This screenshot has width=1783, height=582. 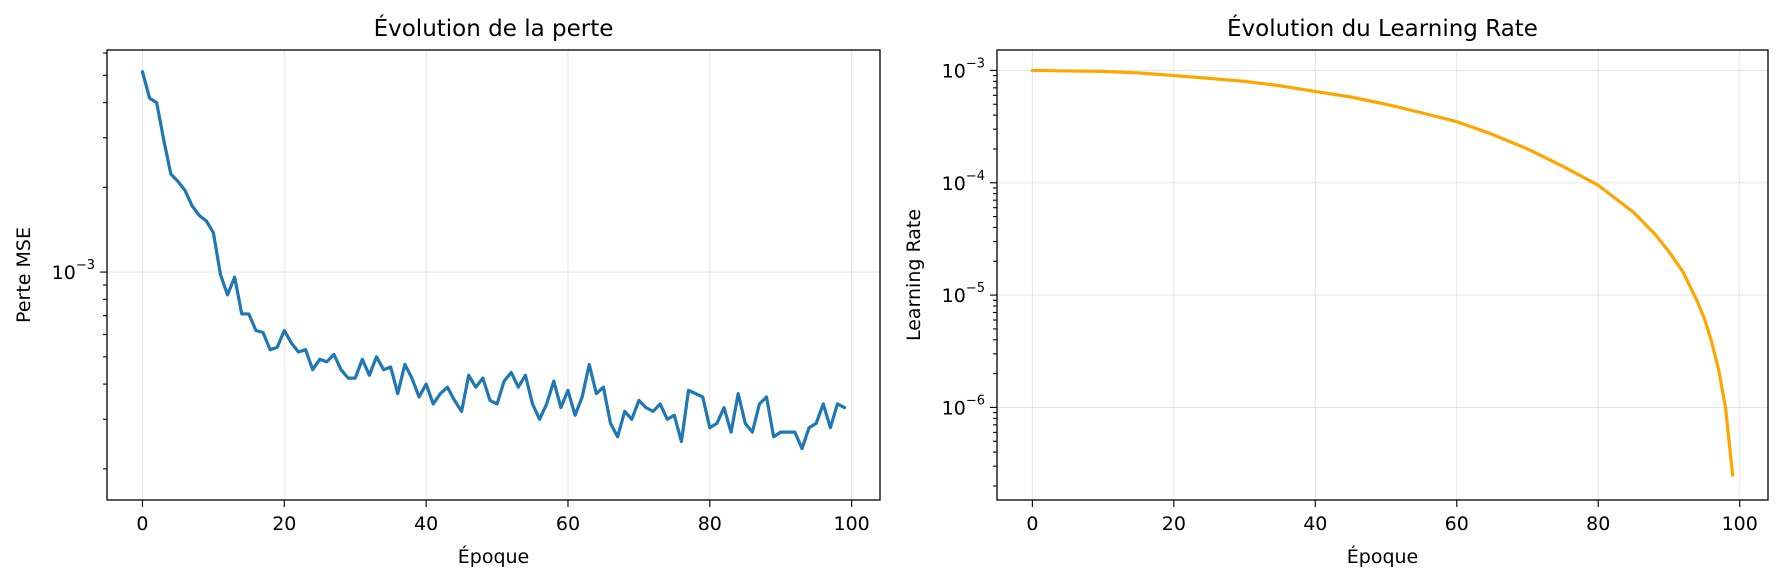 What do you see at coordinates (73, 271) in the screenshot?
I see `loss-y-tick-label-0: 10−3` at bounding box center [73, 271].